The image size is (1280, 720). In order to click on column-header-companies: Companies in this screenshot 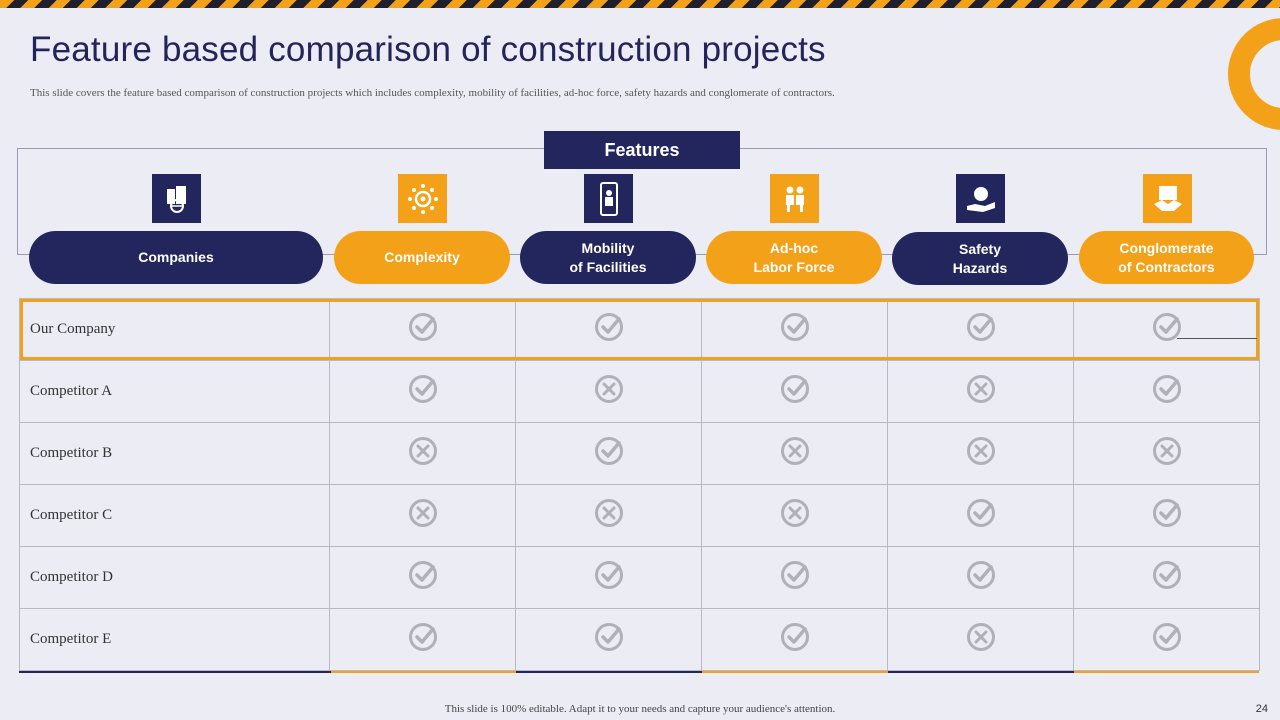, I will do `click(176, 257)`.